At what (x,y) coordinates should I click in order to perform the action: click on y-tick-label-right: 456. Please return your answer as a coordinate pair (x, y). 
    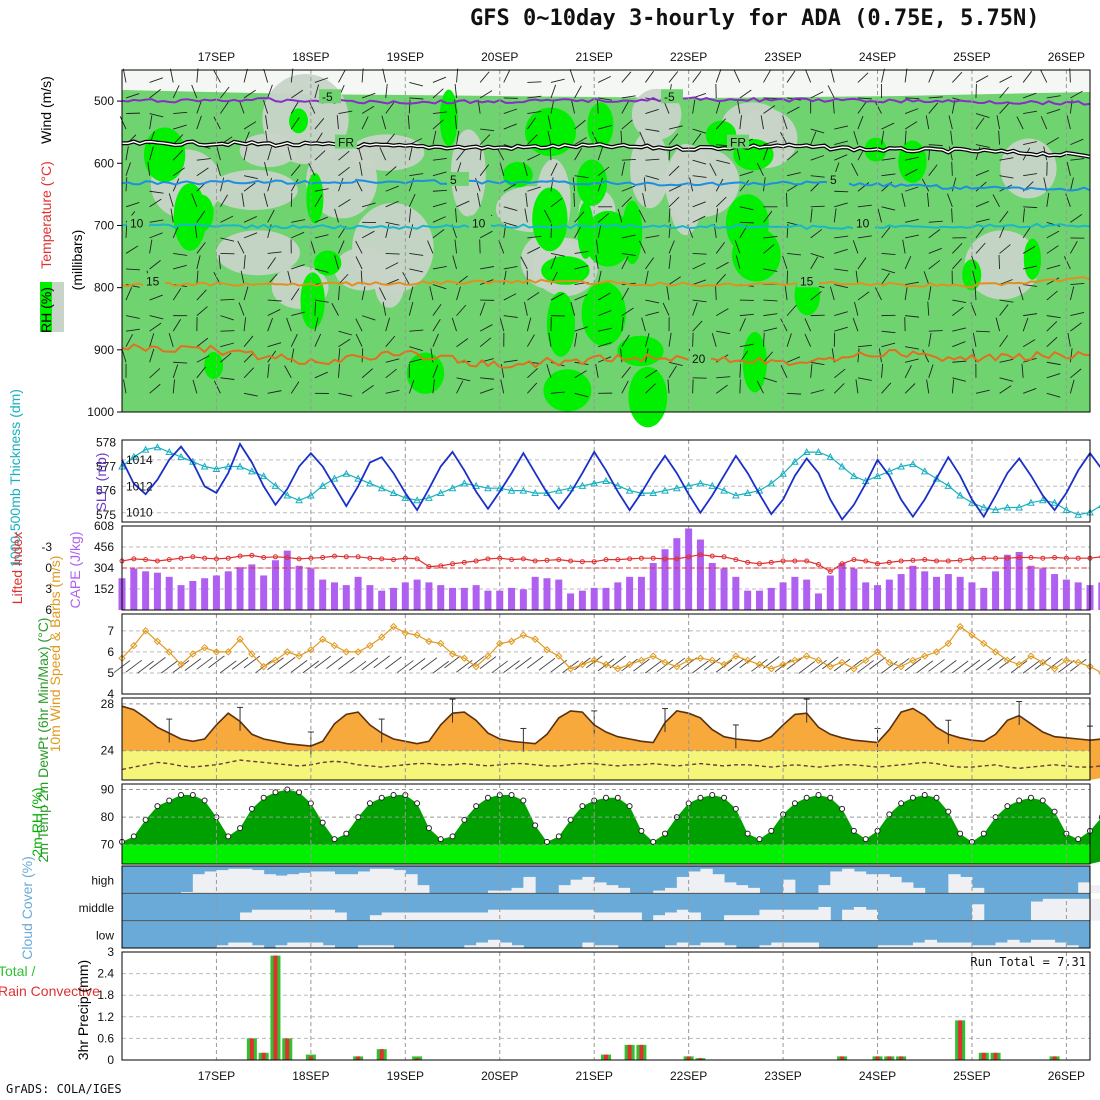
    Looking at the image, I should click on (104, 547).